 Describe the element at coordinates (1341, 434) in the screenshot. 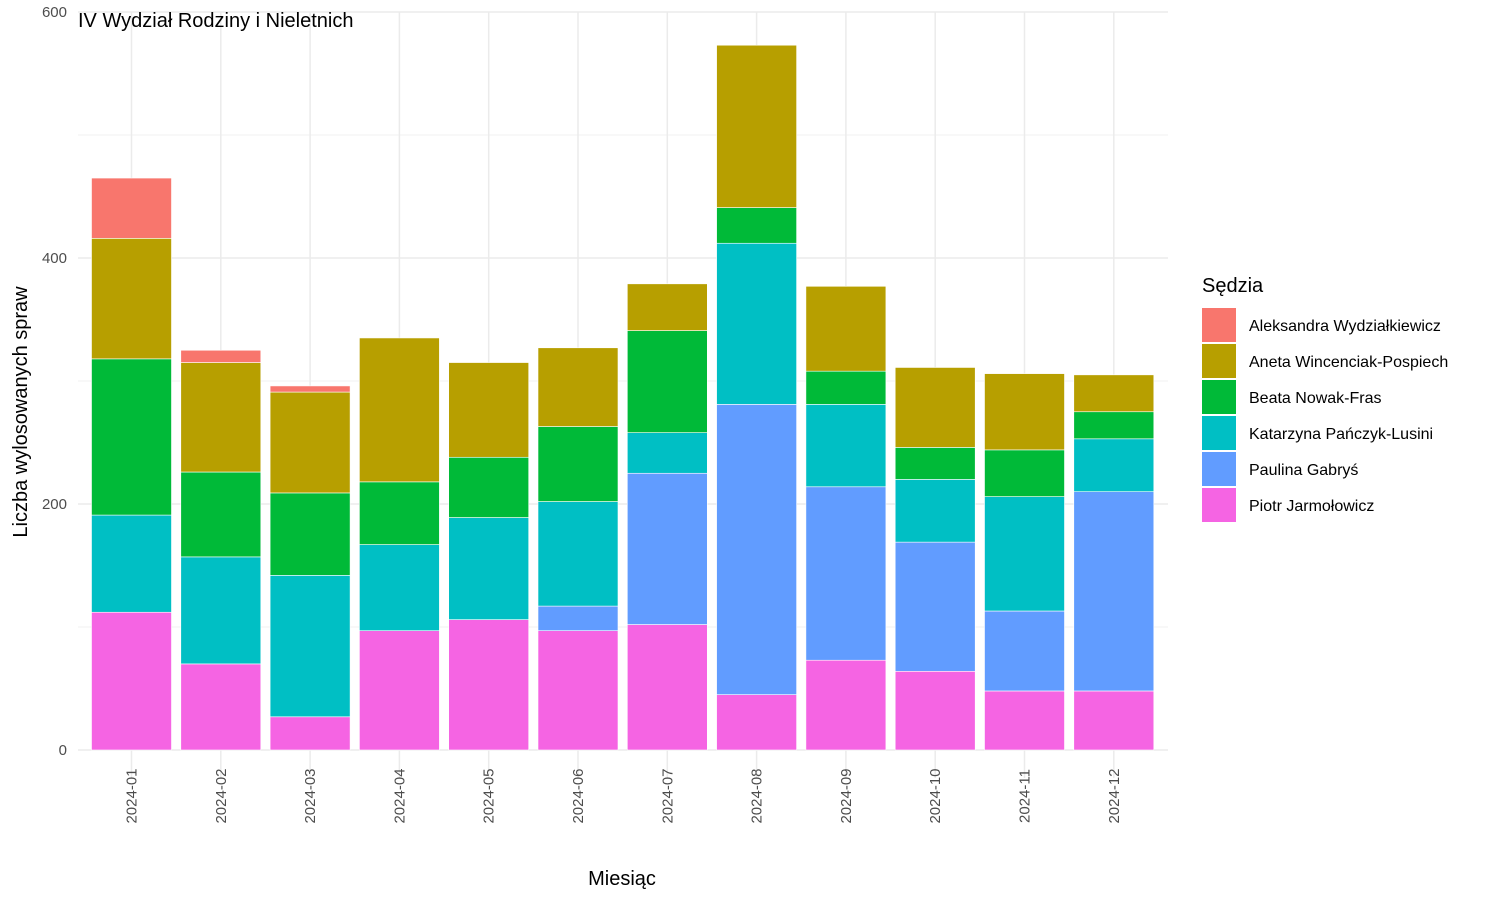

I see `legend-label: Katarzyna Pańczyk-Lusini` at that location.